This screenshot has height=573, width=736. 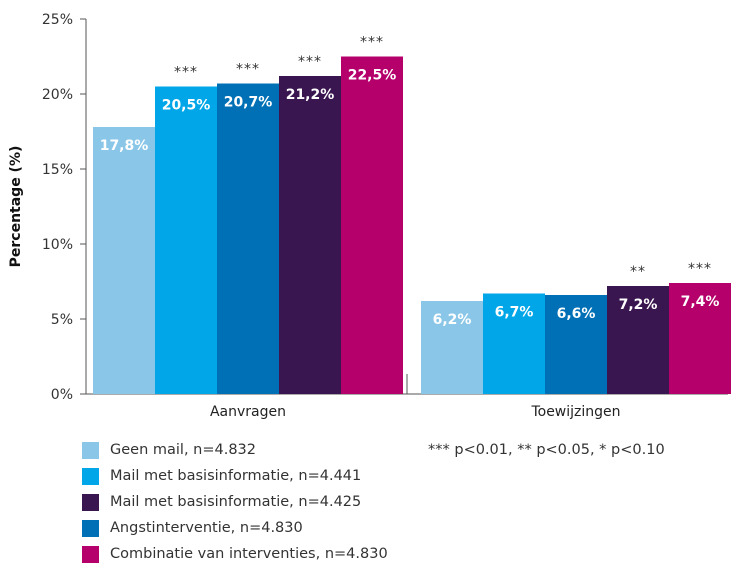 What do you see at coordinates (248, 412) in the screenshot?
I see `category-label: Aanvragen` at bounding box center [248, 412].